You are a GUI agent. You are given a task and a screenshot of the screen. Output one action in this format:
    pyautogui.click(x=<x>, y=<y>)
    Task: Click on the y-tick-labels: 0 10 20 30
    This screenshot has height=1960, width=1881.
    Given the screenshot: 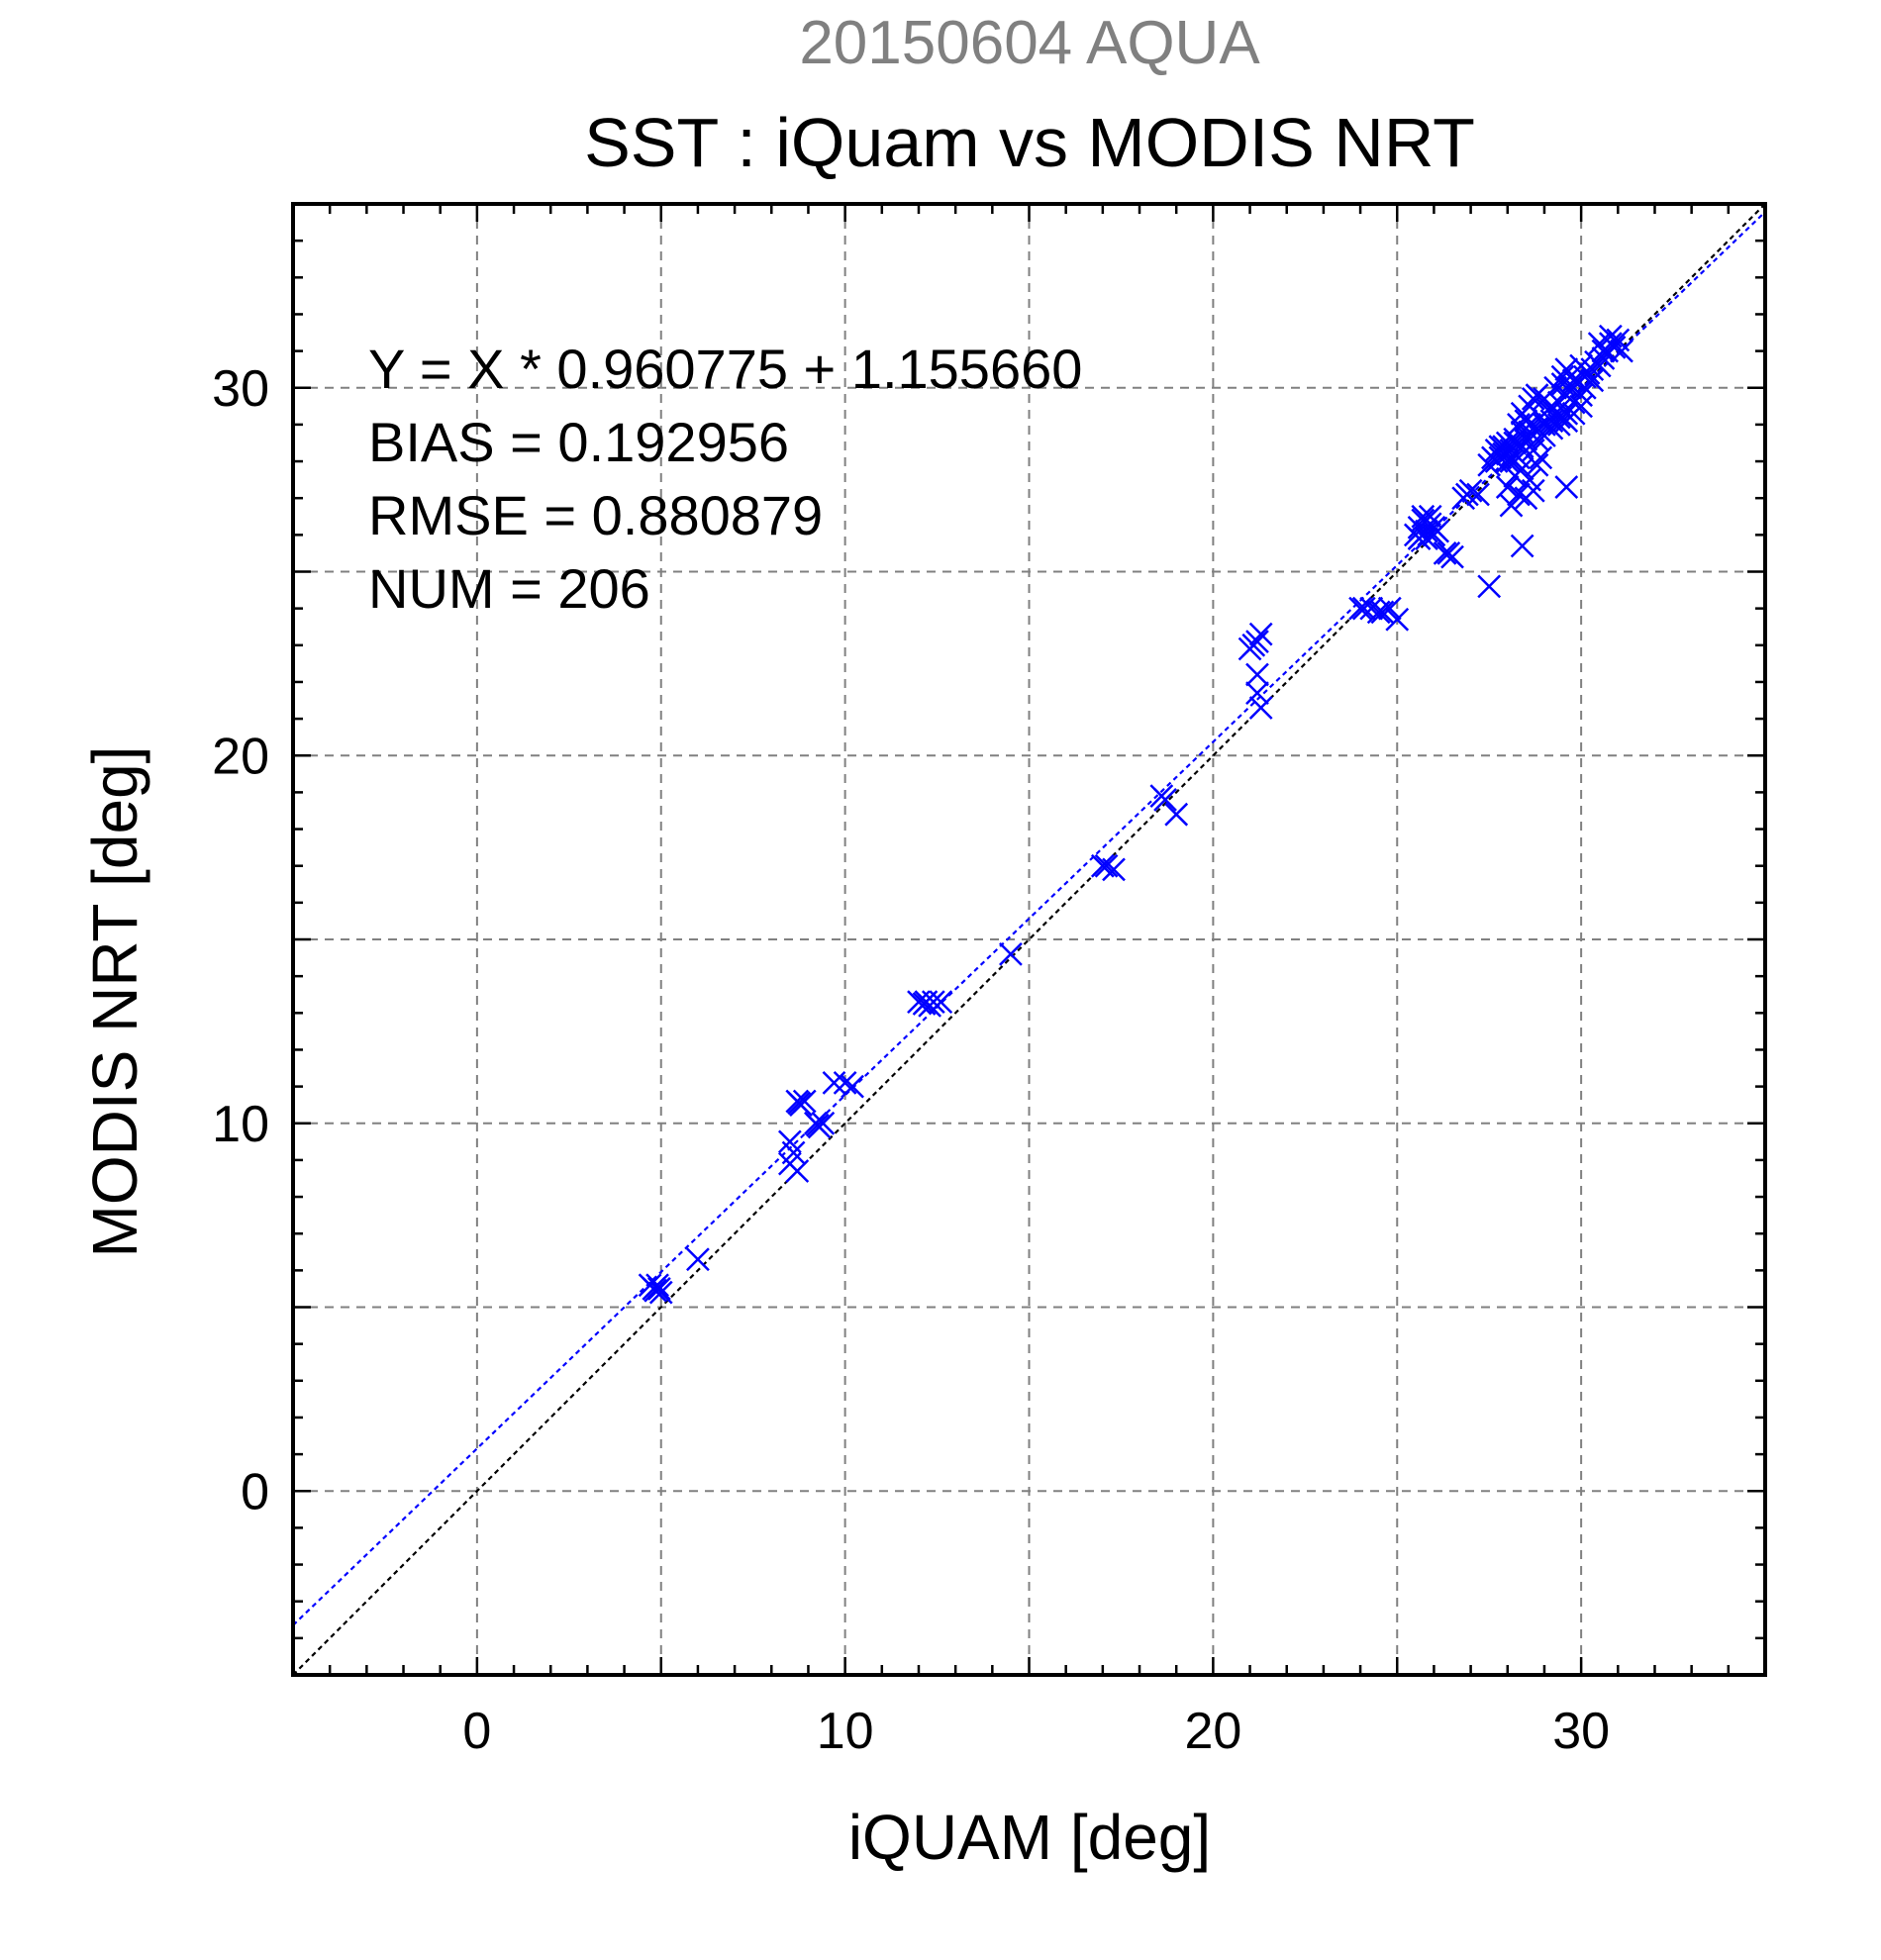 What is the action you would take?
    pyautogui.click(x=241, y=940)
    